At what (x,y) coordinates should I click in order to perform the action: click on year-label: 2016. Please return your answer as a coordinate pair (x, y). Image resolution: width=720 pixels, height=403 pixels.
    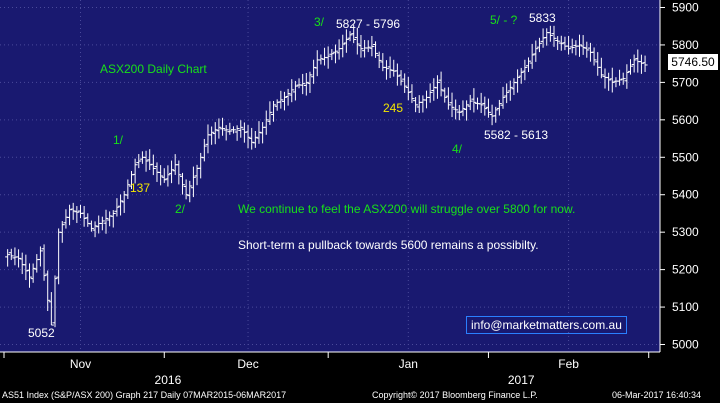
    Looking at the image, I should click on (168, 380).